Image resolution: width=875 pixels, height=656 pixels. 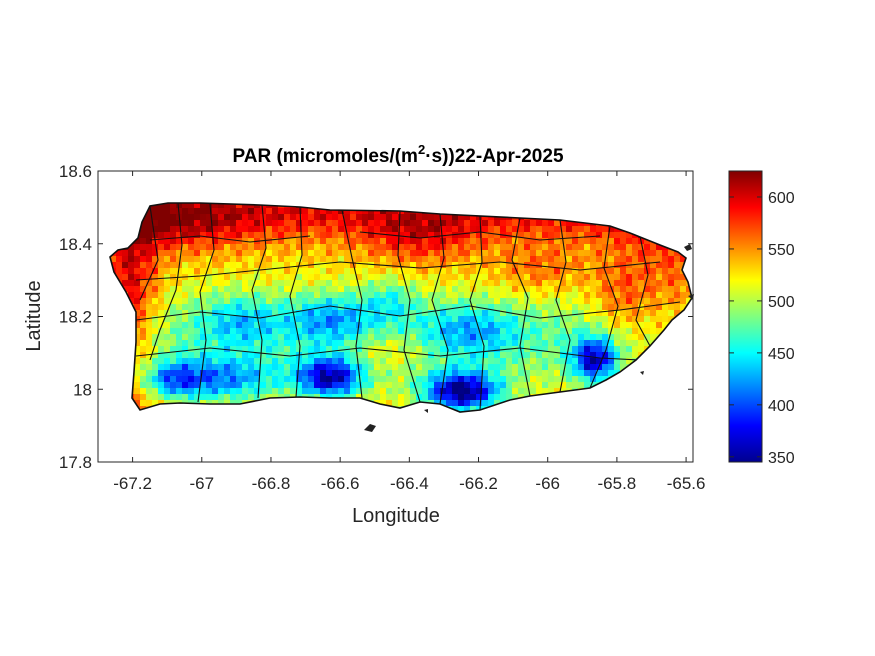 I want to click on colorbar, so click(x=745, y=316).